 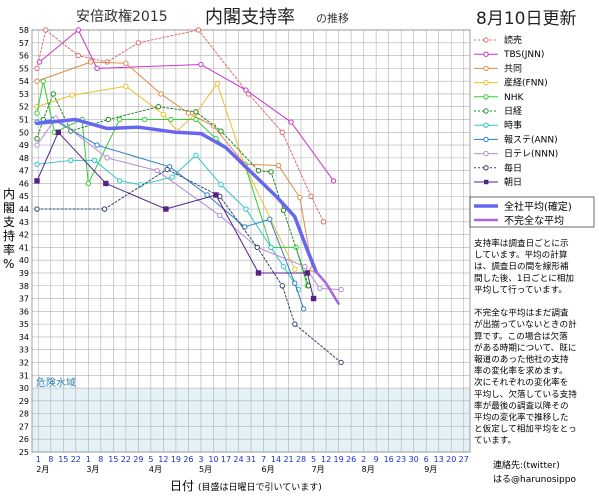 I want to click on note-line: と仮定して相加平均をとっ, so click(x=525, y=429).